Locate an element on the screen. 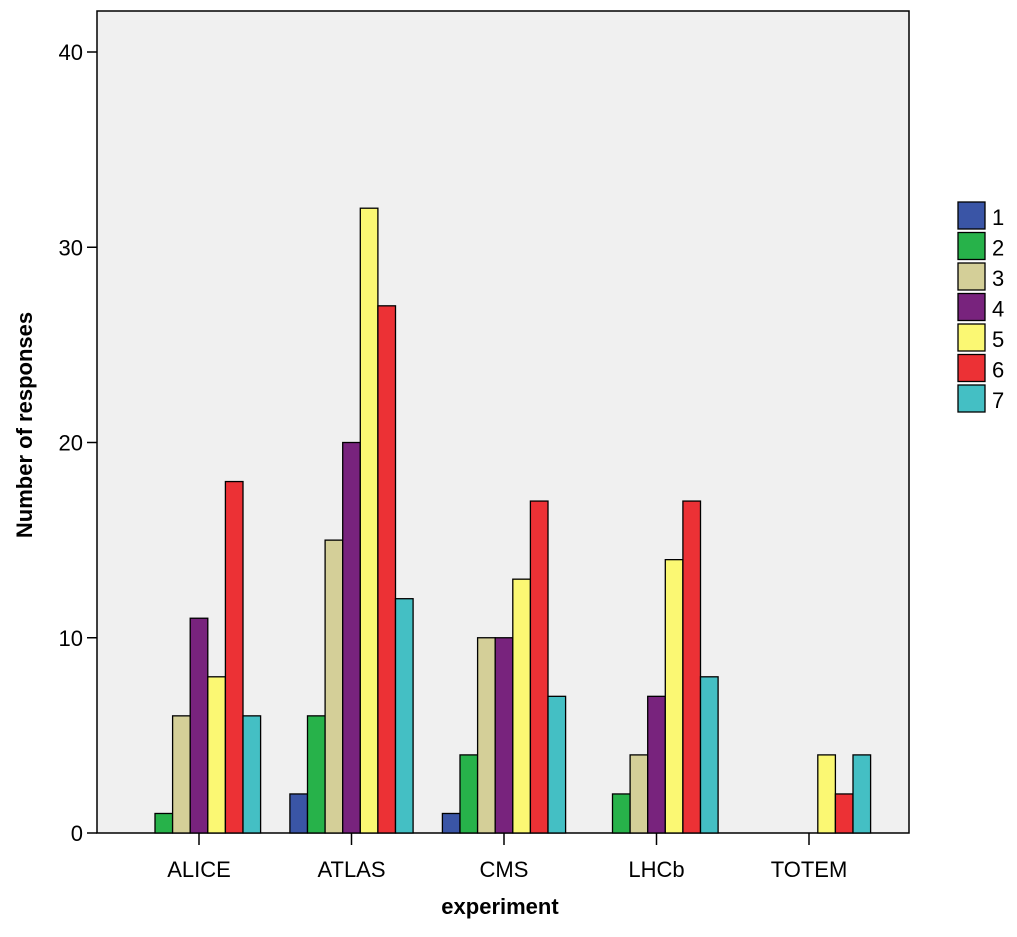  x-tick-label: ALICE is located at coordinates (199, 869).